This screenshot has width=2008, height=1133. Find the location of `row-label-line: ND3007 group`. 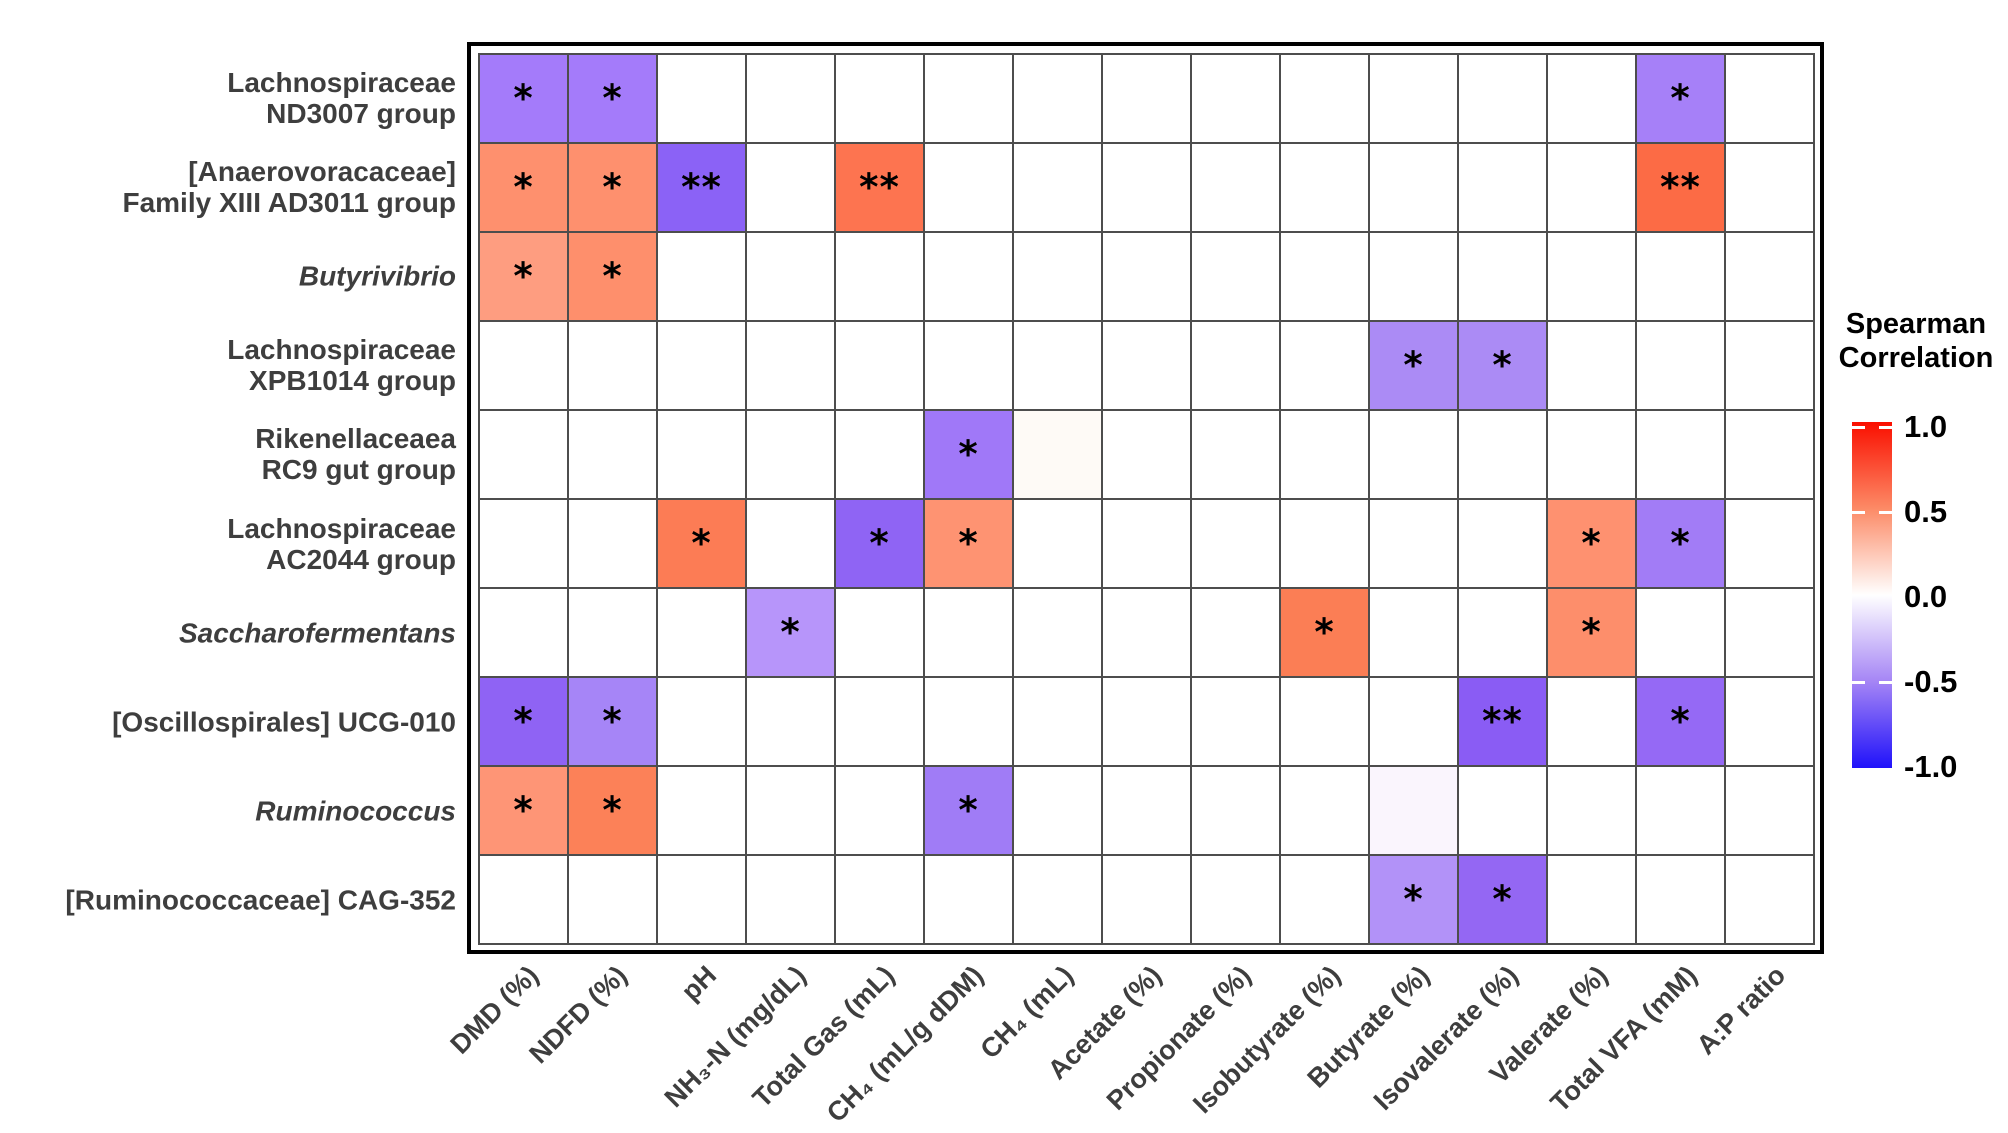

row-label-line: ND3007 group is located at coordinates (361, 113).